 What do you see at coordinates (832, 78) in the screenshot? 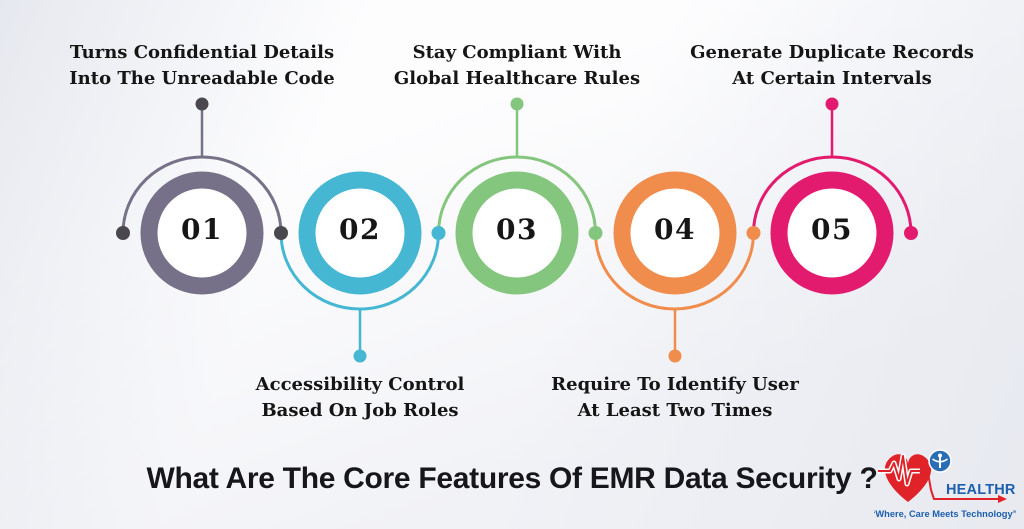
I see `step-label-5-line2: At Certain Intervals` at bounding box center [832, 78].